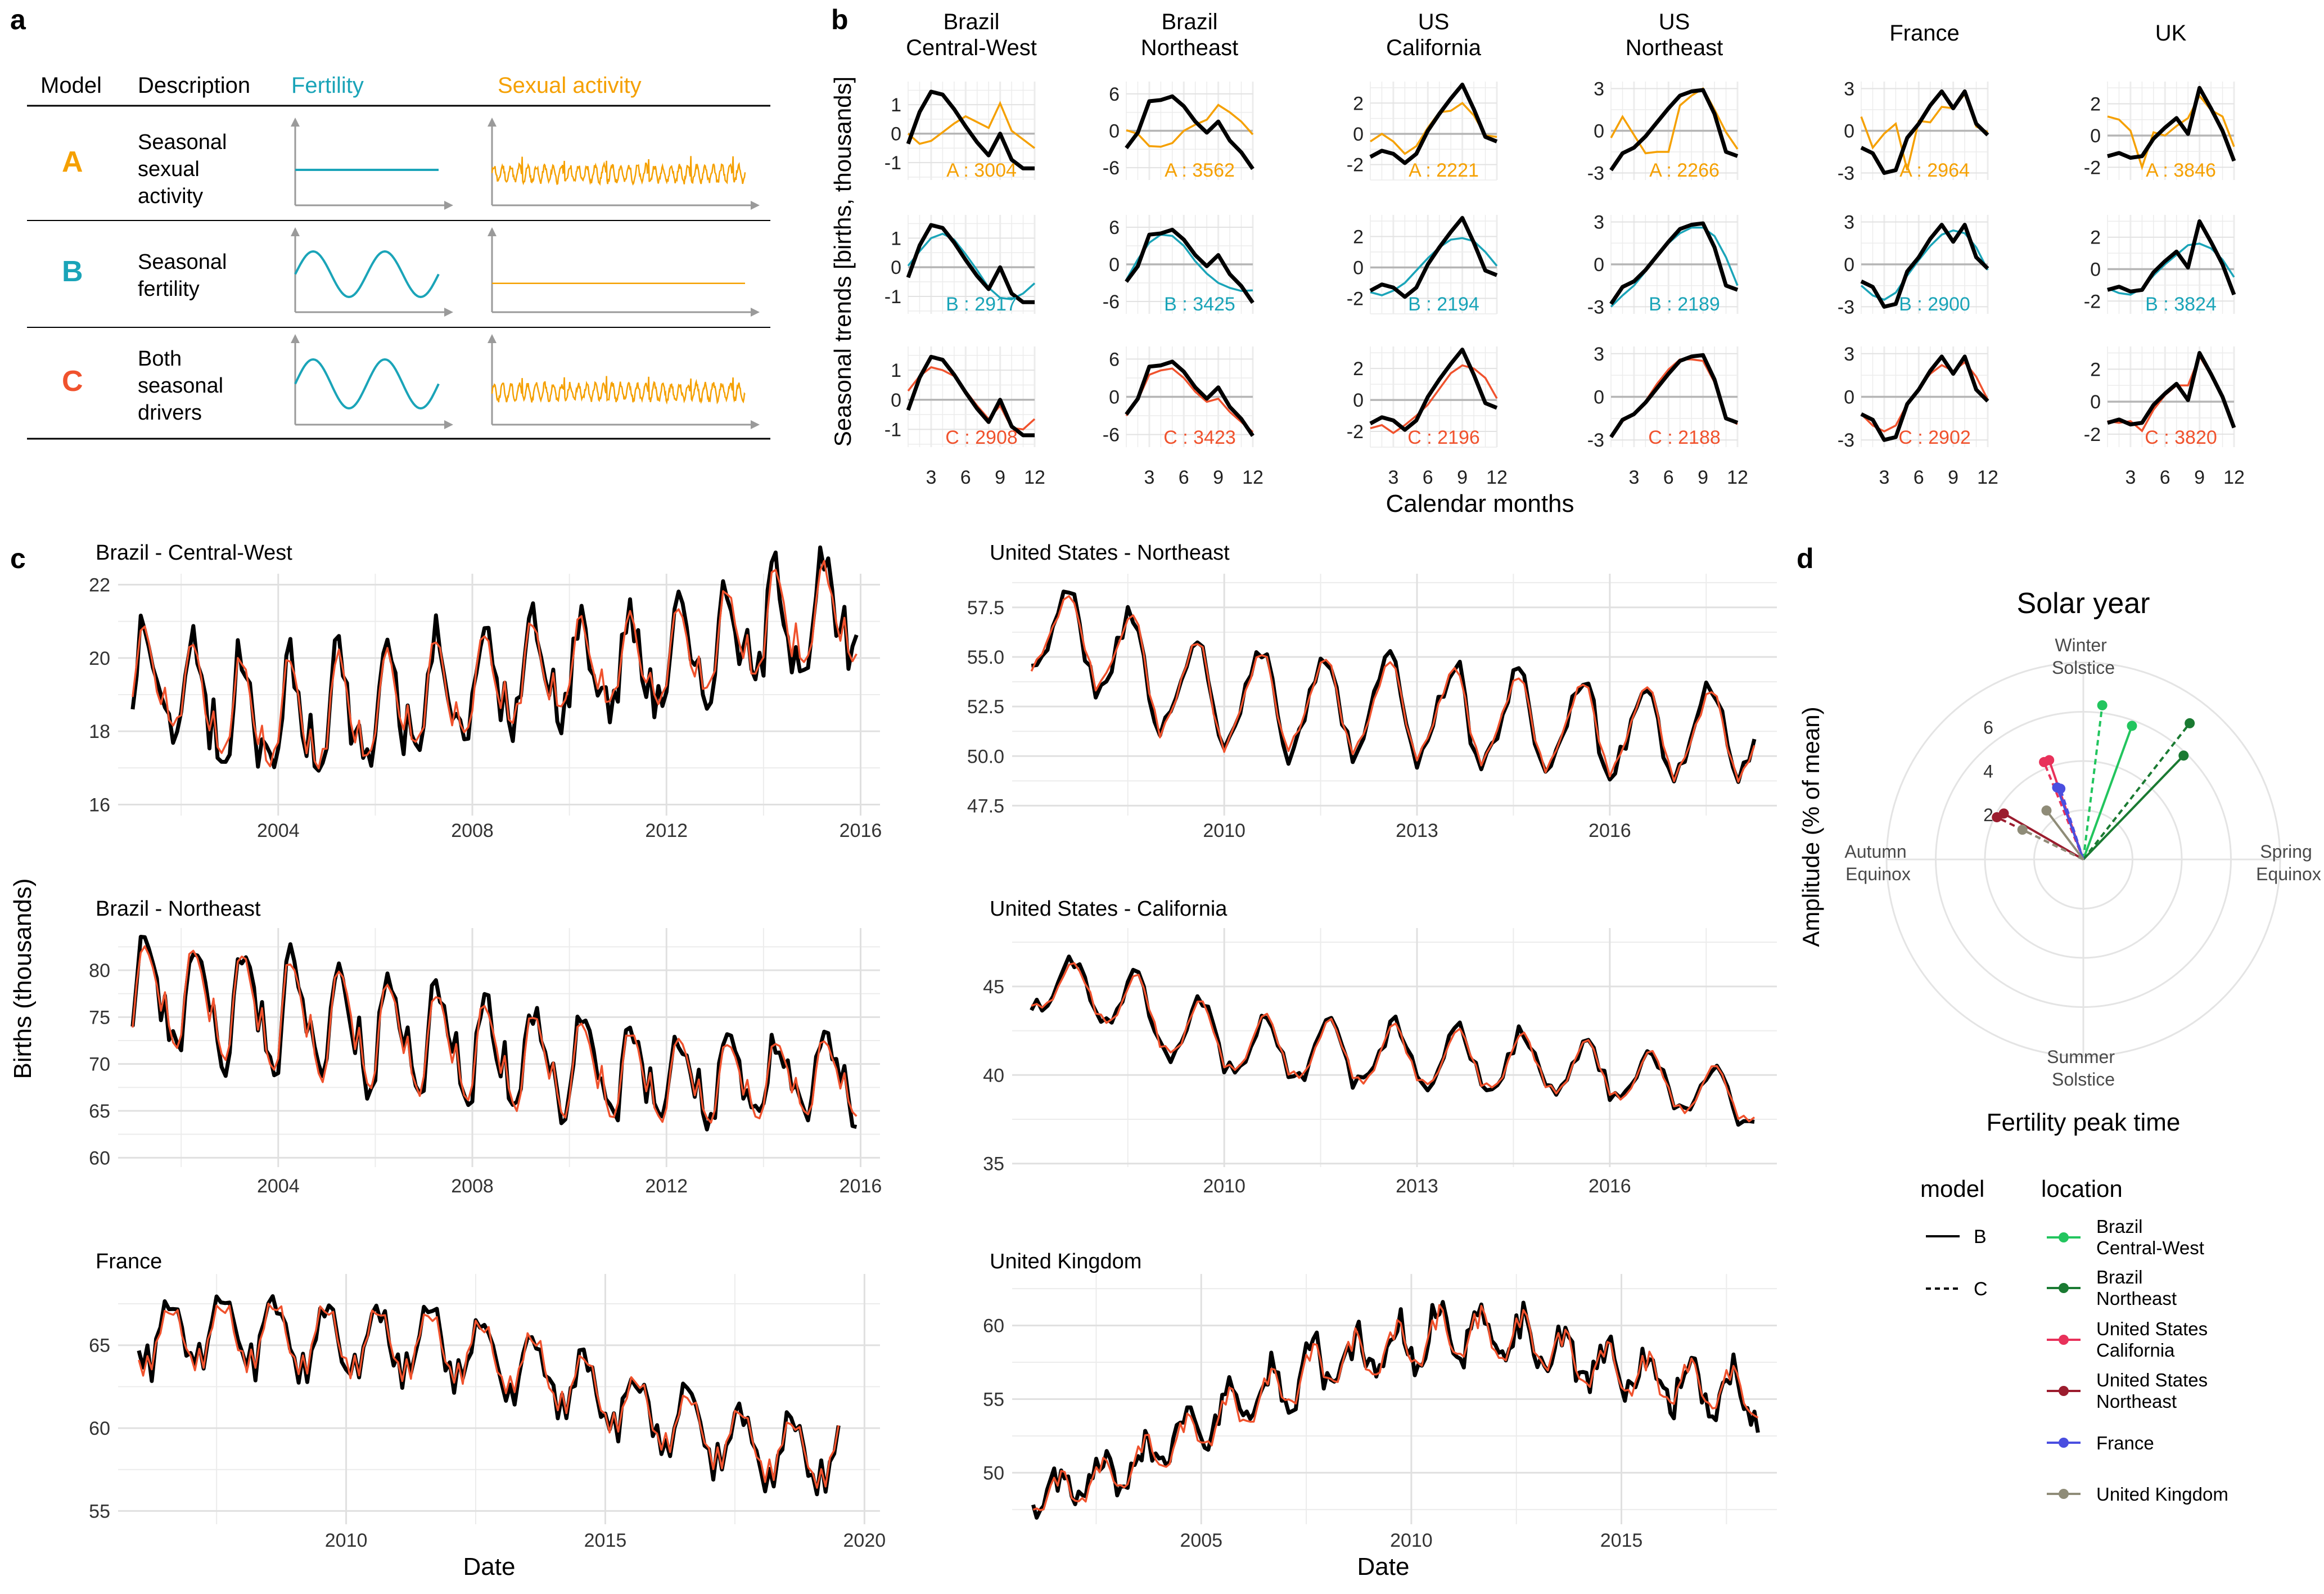 Image resolution: width=2324 pixels, height=1594 pixels. I want to click on model-fit-label: A : 3562, so click(1200, 170).